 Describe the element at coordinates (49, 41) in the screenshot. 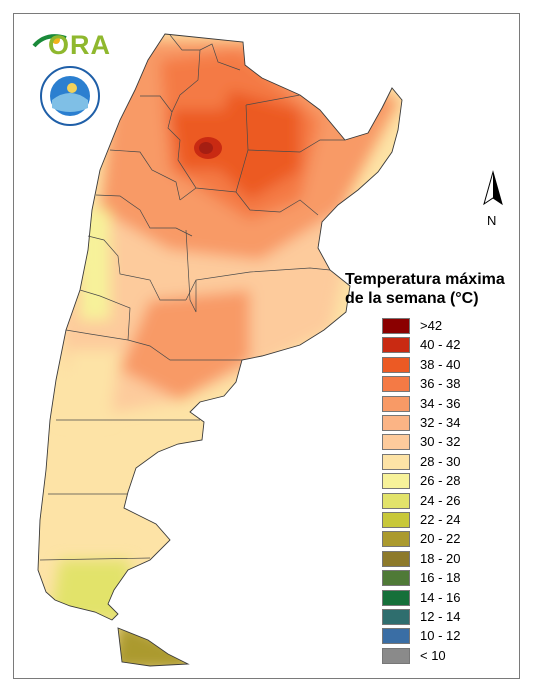

I see `ora-logo` at that location.